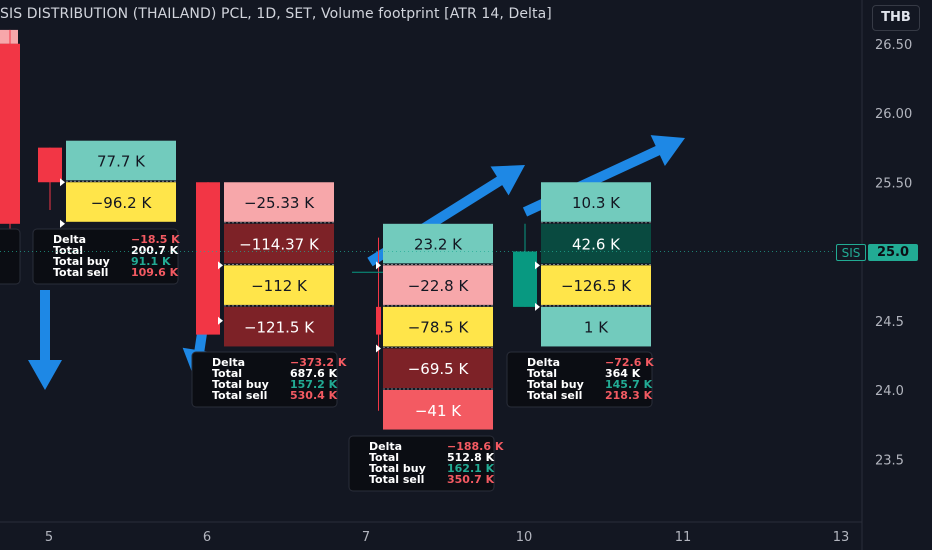  I want to click on y-tick-label: 24.0, so click(889, 391).